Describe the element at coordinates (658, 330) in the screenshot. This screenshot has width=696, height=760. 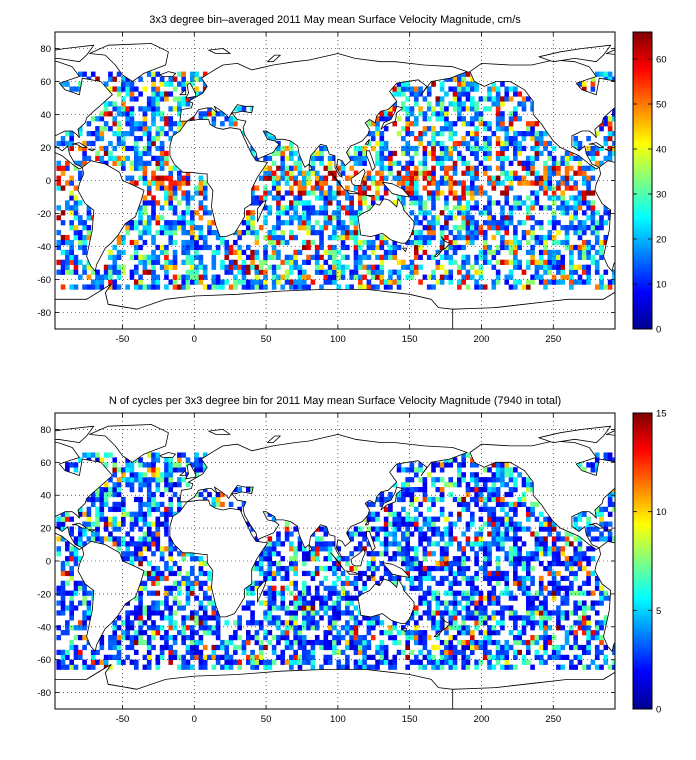
I see `colorbar-tick-label: 0` at that location.